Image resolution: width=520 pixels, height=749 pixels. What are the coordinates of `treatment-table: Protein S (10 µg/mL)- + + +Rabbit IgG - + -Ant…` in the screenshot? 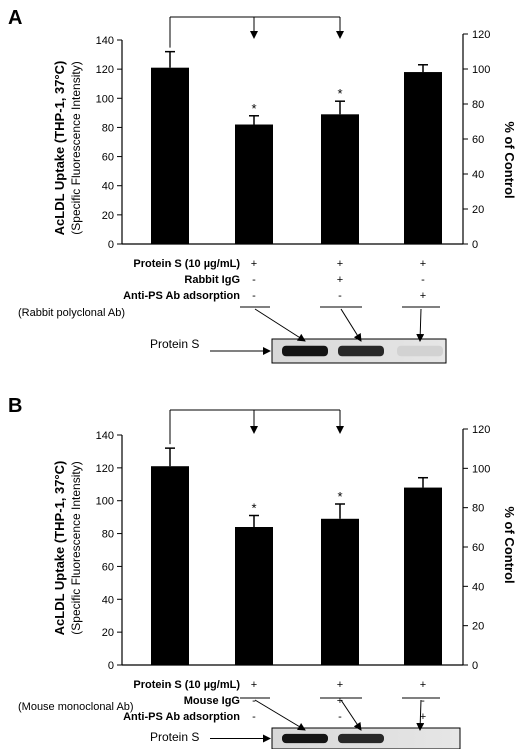 It's located at (281, 283).